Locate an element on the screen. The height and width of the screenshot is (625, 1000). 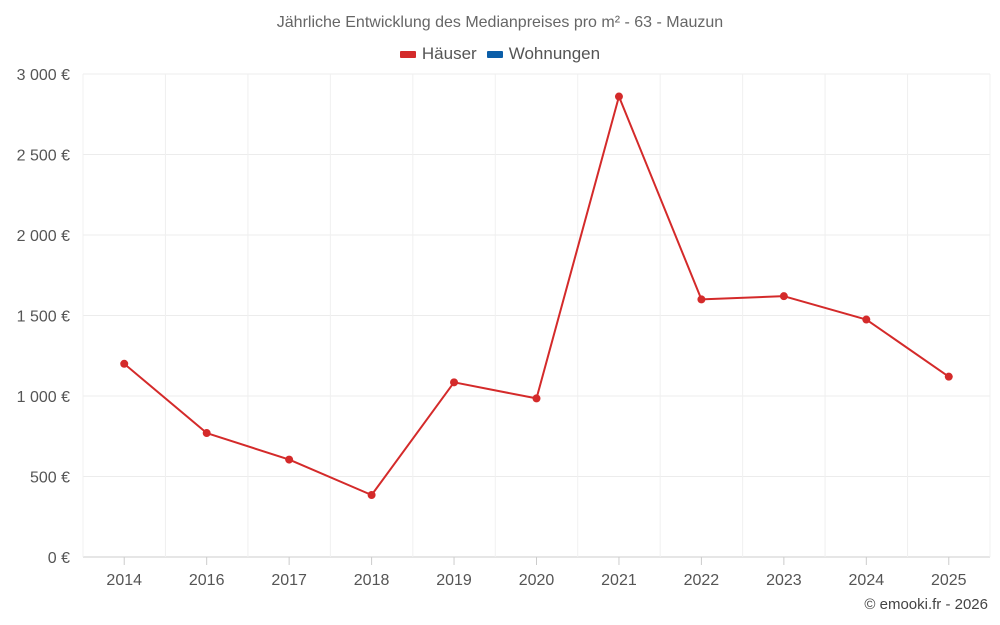
y-tick-label: 0 € is located at coordinates (59, 558).